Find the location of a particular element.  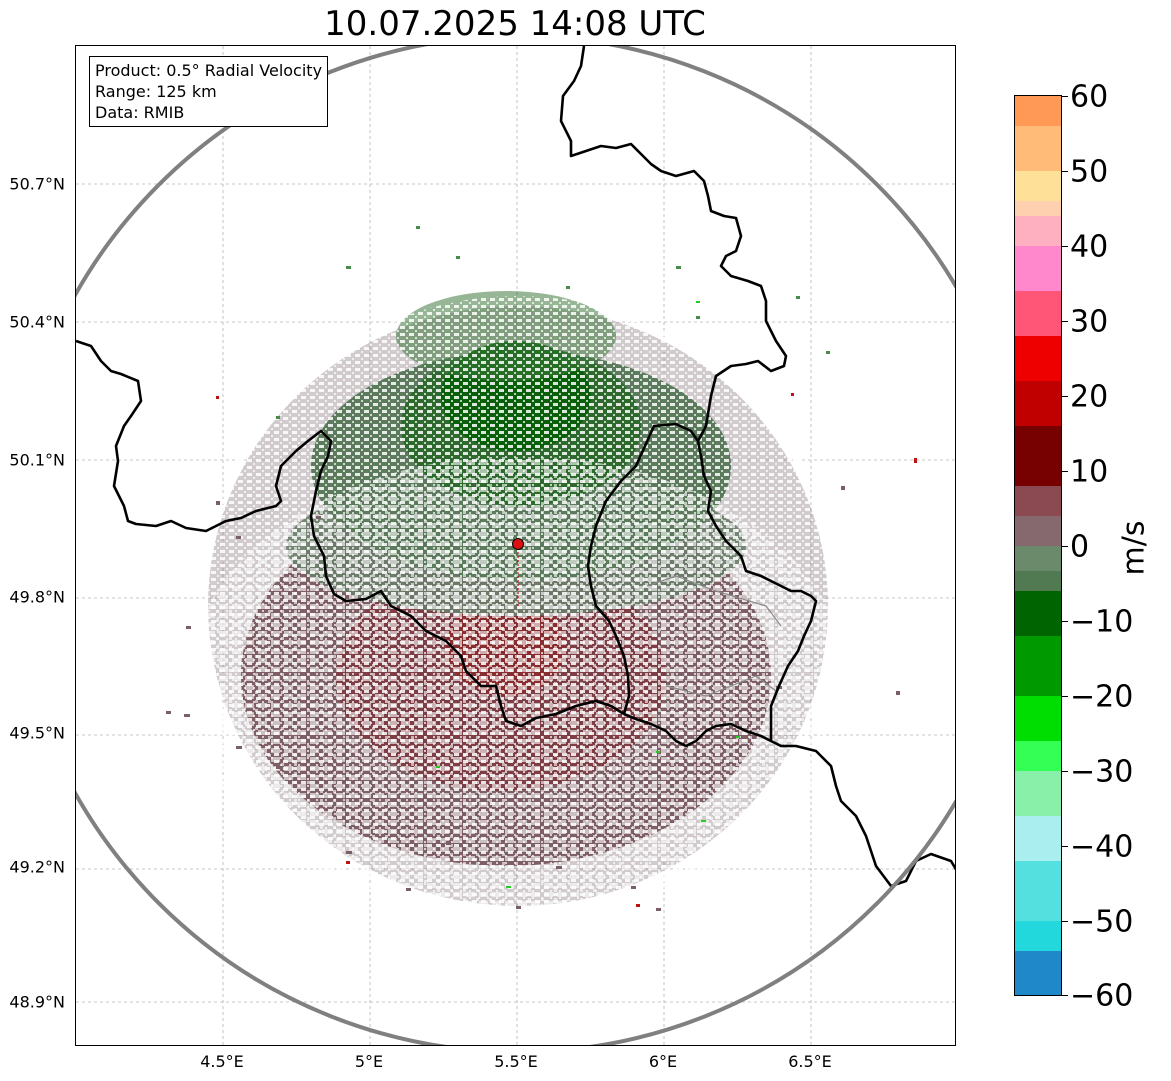

lat-tick-label: 50.1°N is located at coordinates (37, 460).